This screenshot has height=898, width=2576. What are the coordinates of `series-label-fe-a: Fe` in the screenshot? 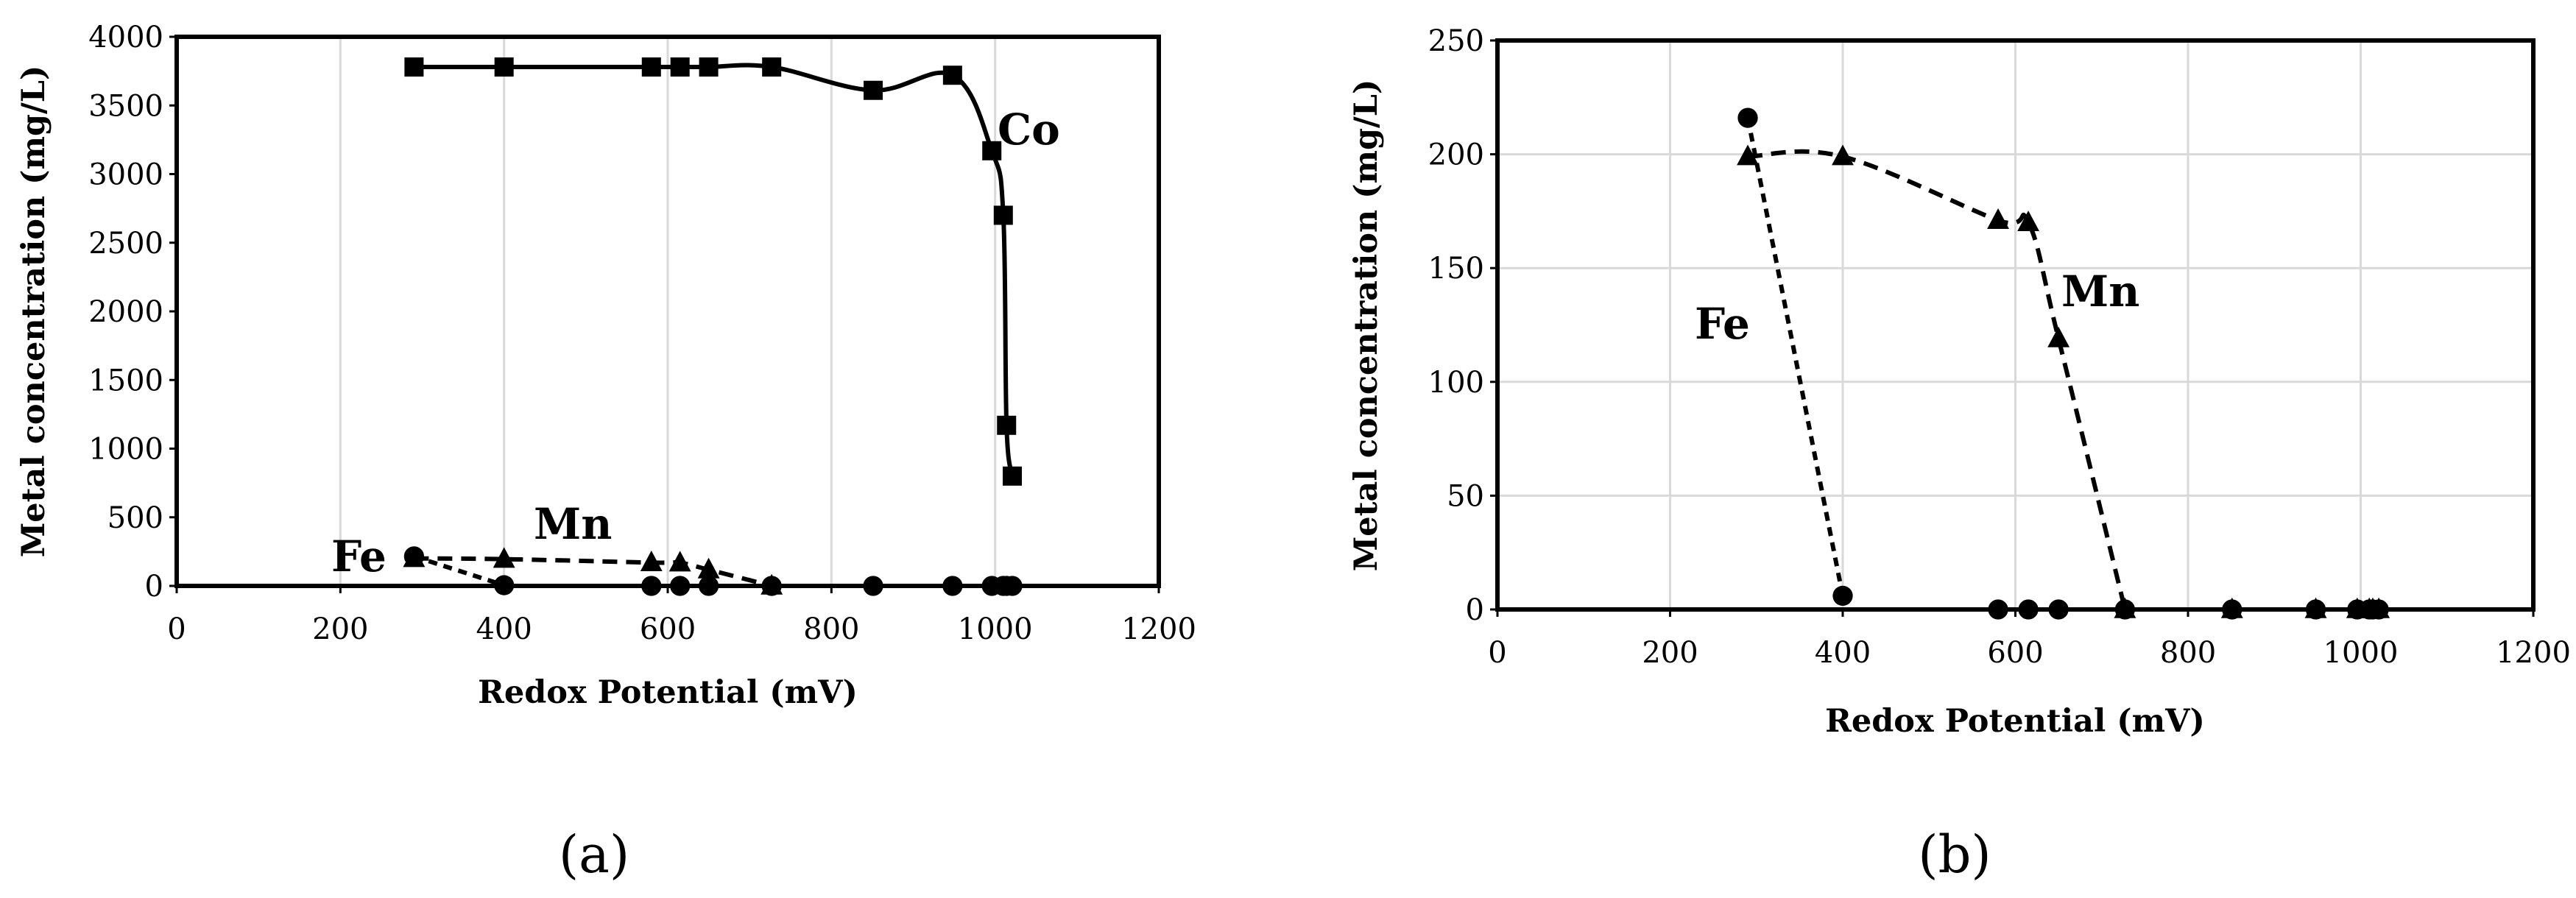 It's located at (359, 556).